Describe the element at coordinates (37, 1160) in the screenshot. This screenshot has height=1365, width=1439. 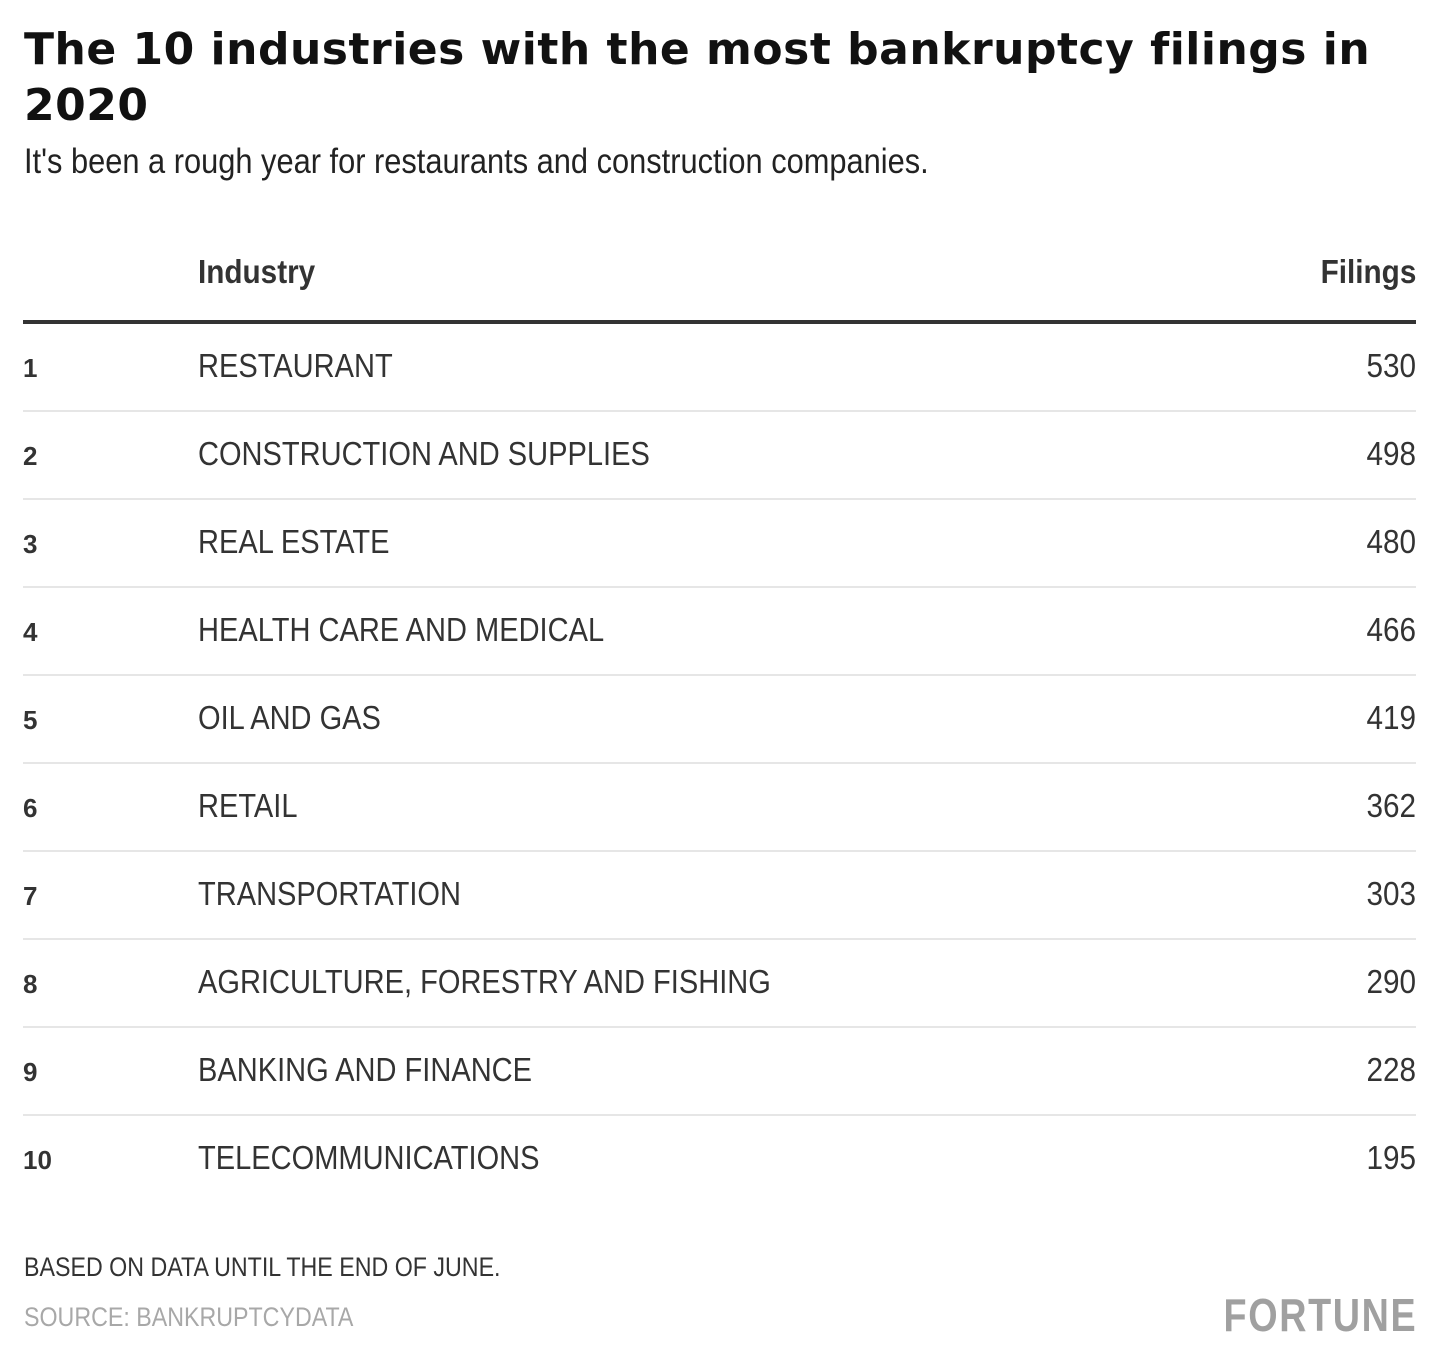
I see `row-rank: 10` at that location.